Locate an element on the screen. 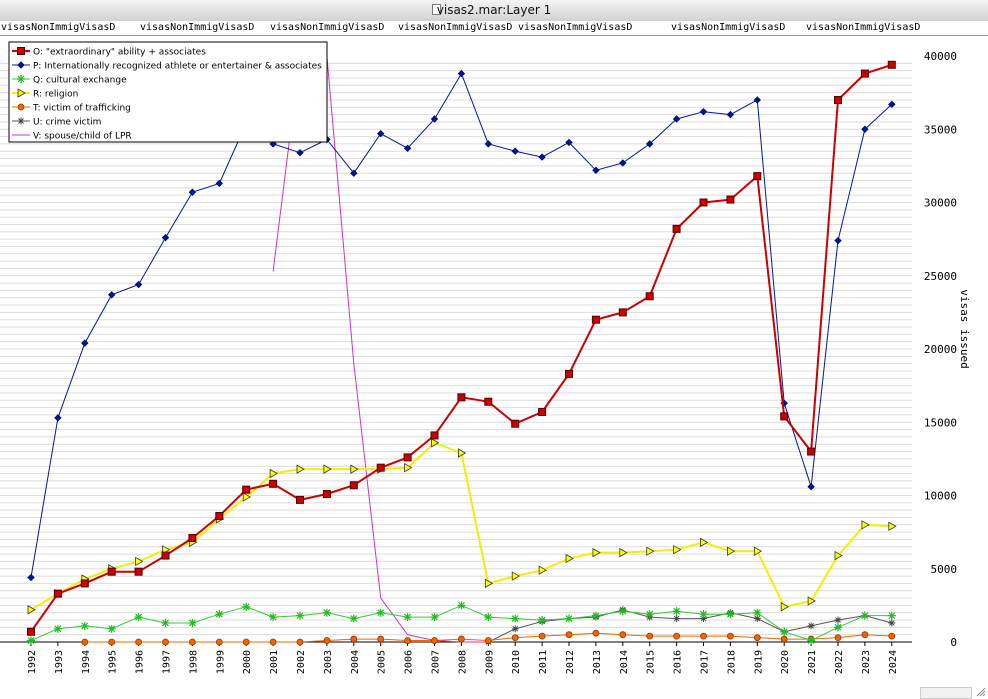  horizontal-scrollbar is located at coordinates (946, 693).